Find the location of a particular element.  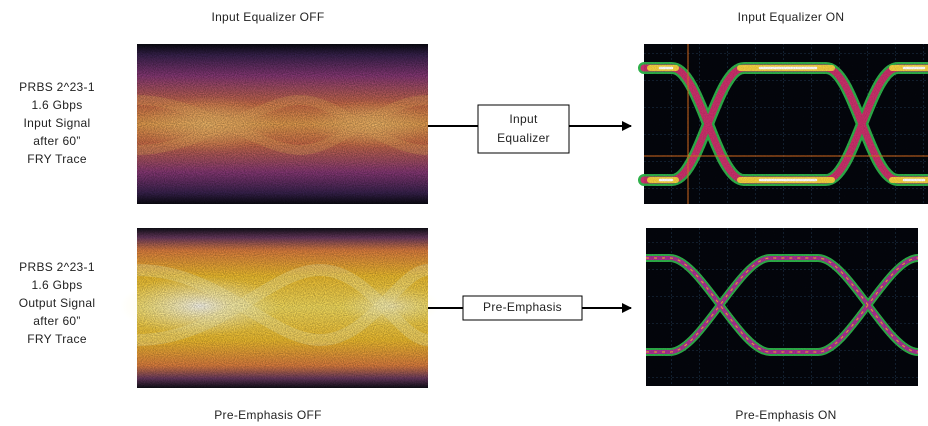

column-title: Pre-Emphasis OFF is located at coordinates (268, 415).